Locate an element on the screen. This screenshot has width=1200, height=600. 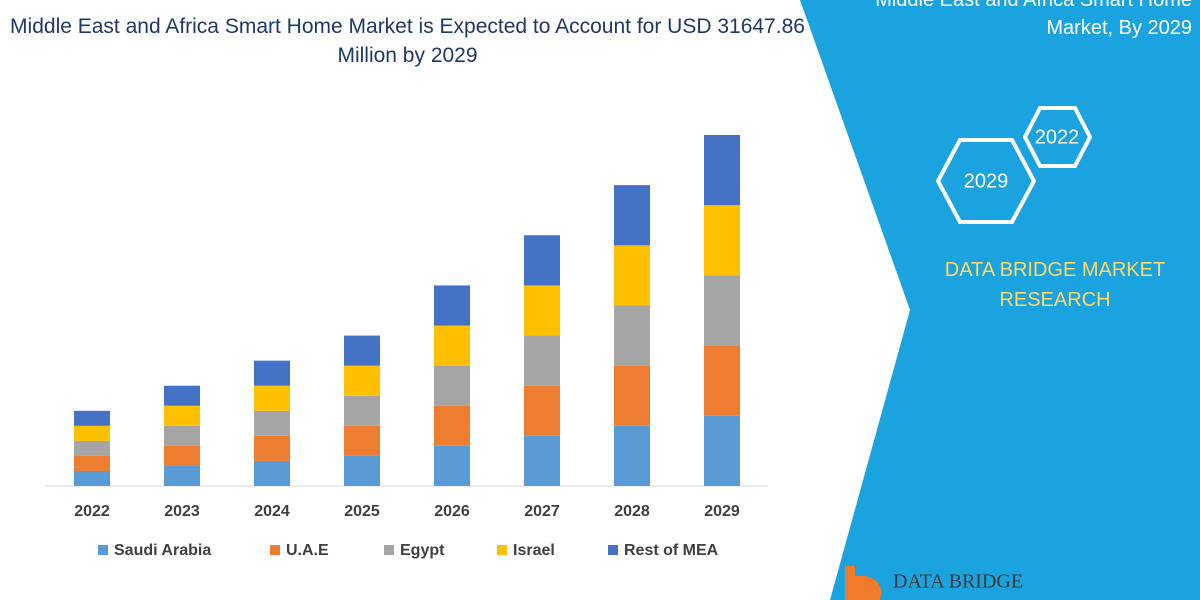
logo-icon is located at coordinates (863, 583).